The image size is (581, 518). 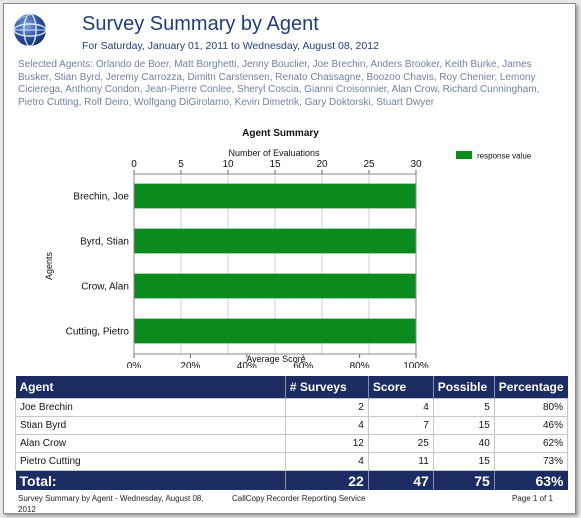 What do you see at coordinates (200, 24) in the screenshot?
I see `report-title: Survey Summary by Agent` at bounding box center [200, 24].